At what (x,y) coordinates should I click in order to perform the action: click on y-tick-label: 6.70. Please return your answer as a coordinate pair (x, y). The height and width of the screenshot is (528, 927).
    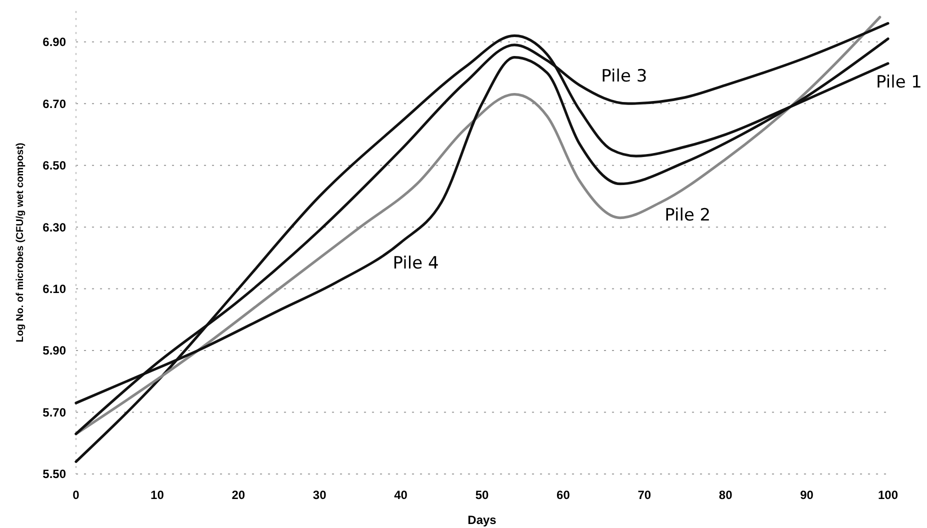
    Looking at the image, I should click on (54, 103).